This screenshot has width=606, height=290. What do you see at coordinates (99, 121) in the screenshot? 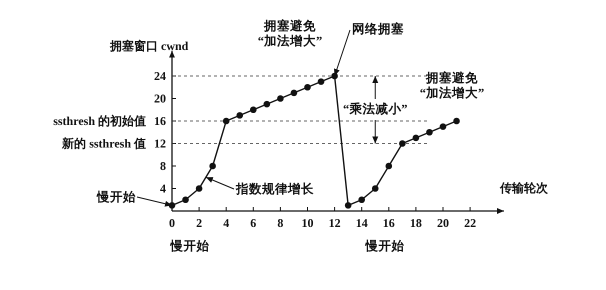
I see `ref-line-label: ssthresh 的初始值` at bounding box center [99, 121].